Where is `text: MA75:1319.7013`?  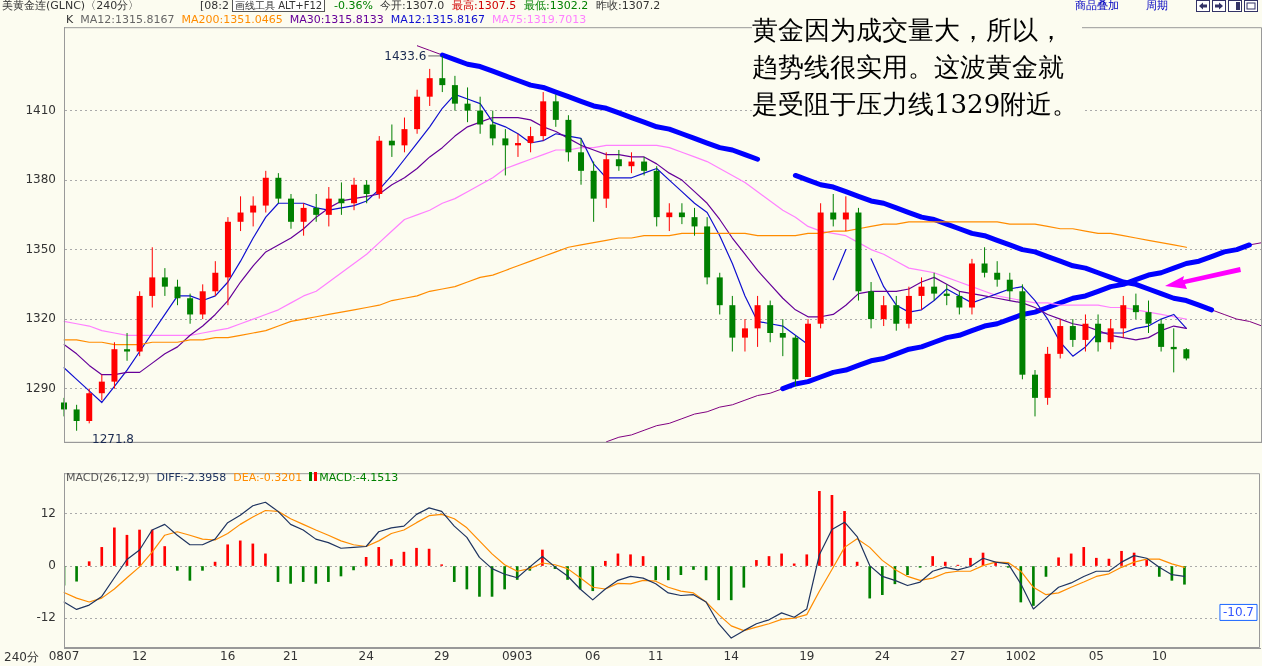 text: MA75:1319.7013 is located at coordinates (539, 19).